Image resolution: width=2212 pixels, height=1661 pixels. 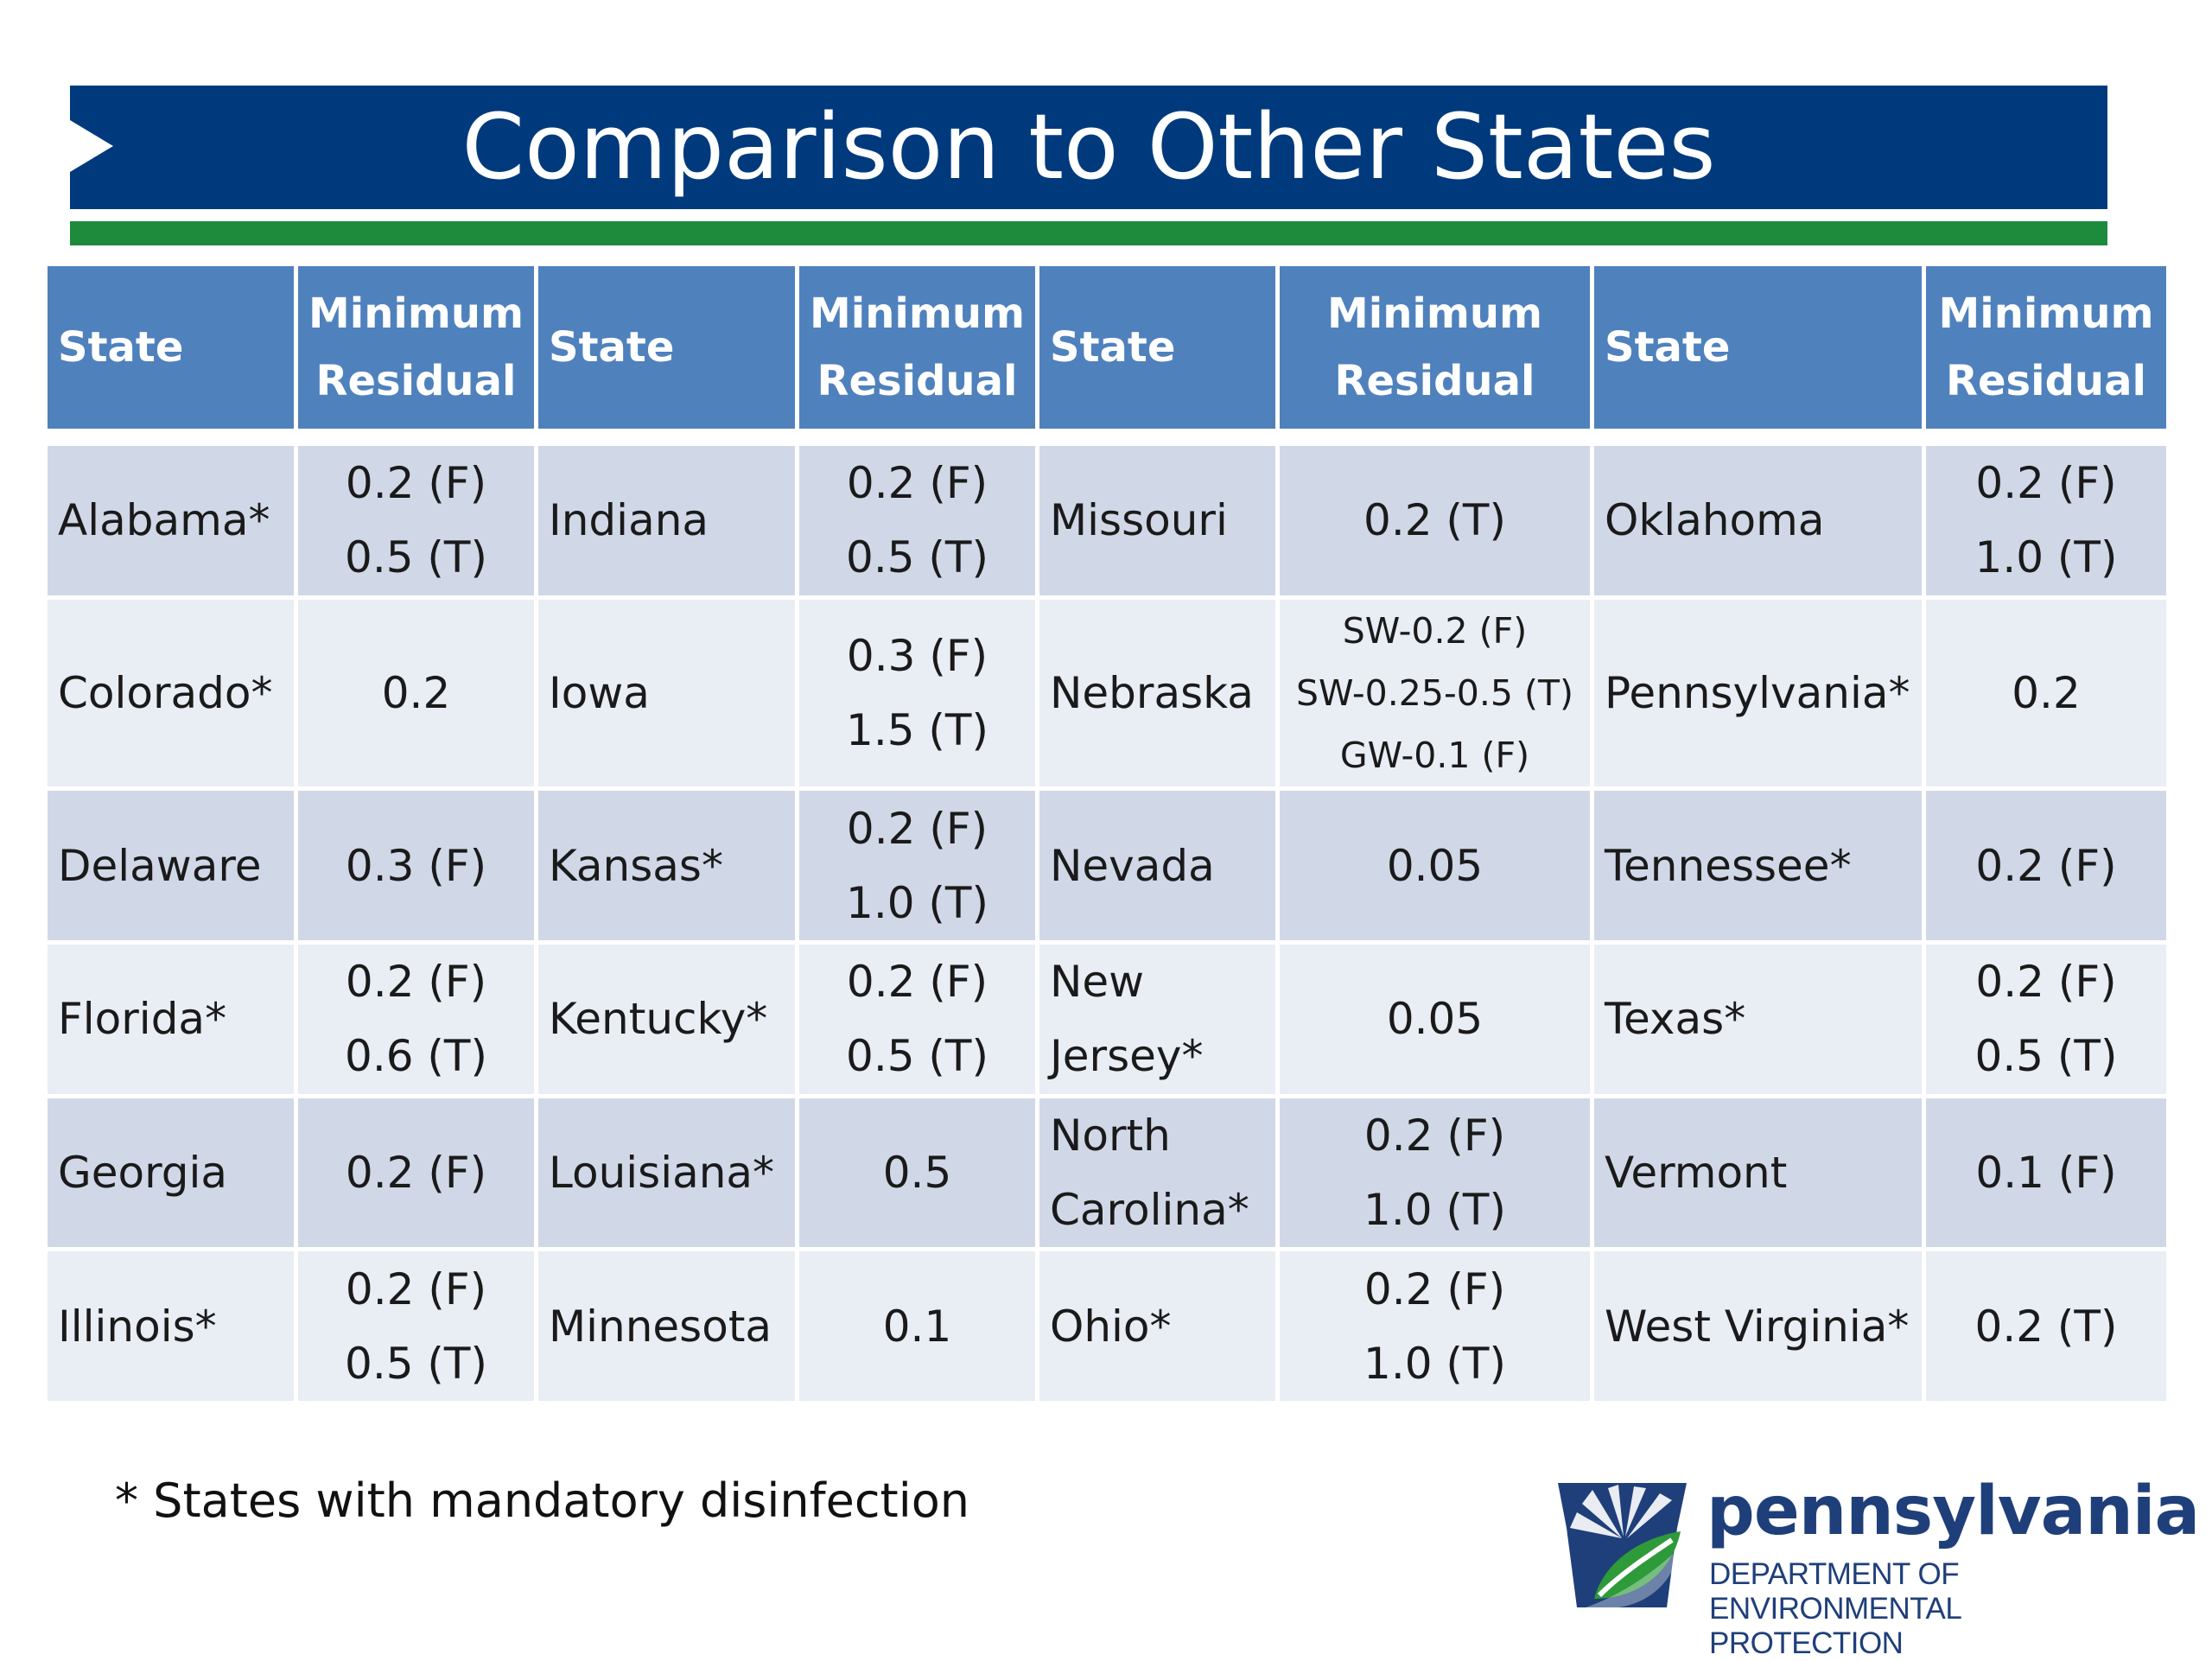 What do you see at coordinates (660, 1326) in the screenshot?
I see `state-name: Minnesota` at bounding box center [660, 1326].